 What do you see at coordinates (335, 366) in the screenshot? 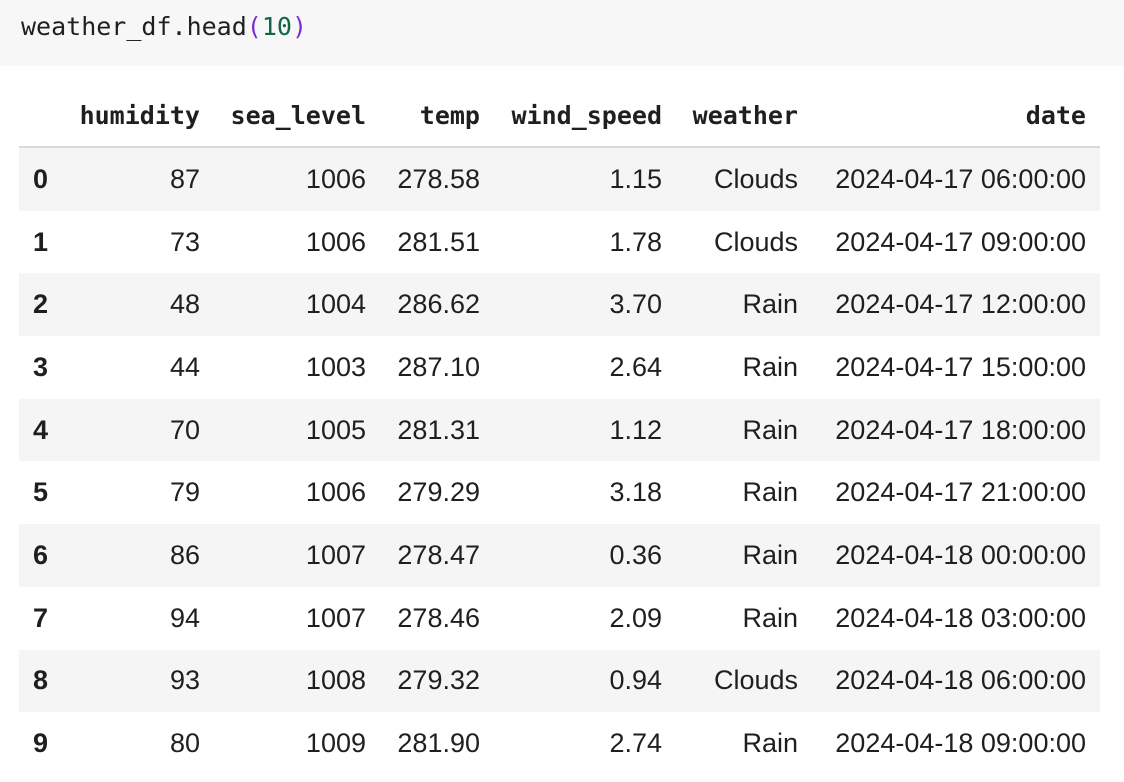
I see `cell-sea-level: 1003` at bounding box center [335, 366].